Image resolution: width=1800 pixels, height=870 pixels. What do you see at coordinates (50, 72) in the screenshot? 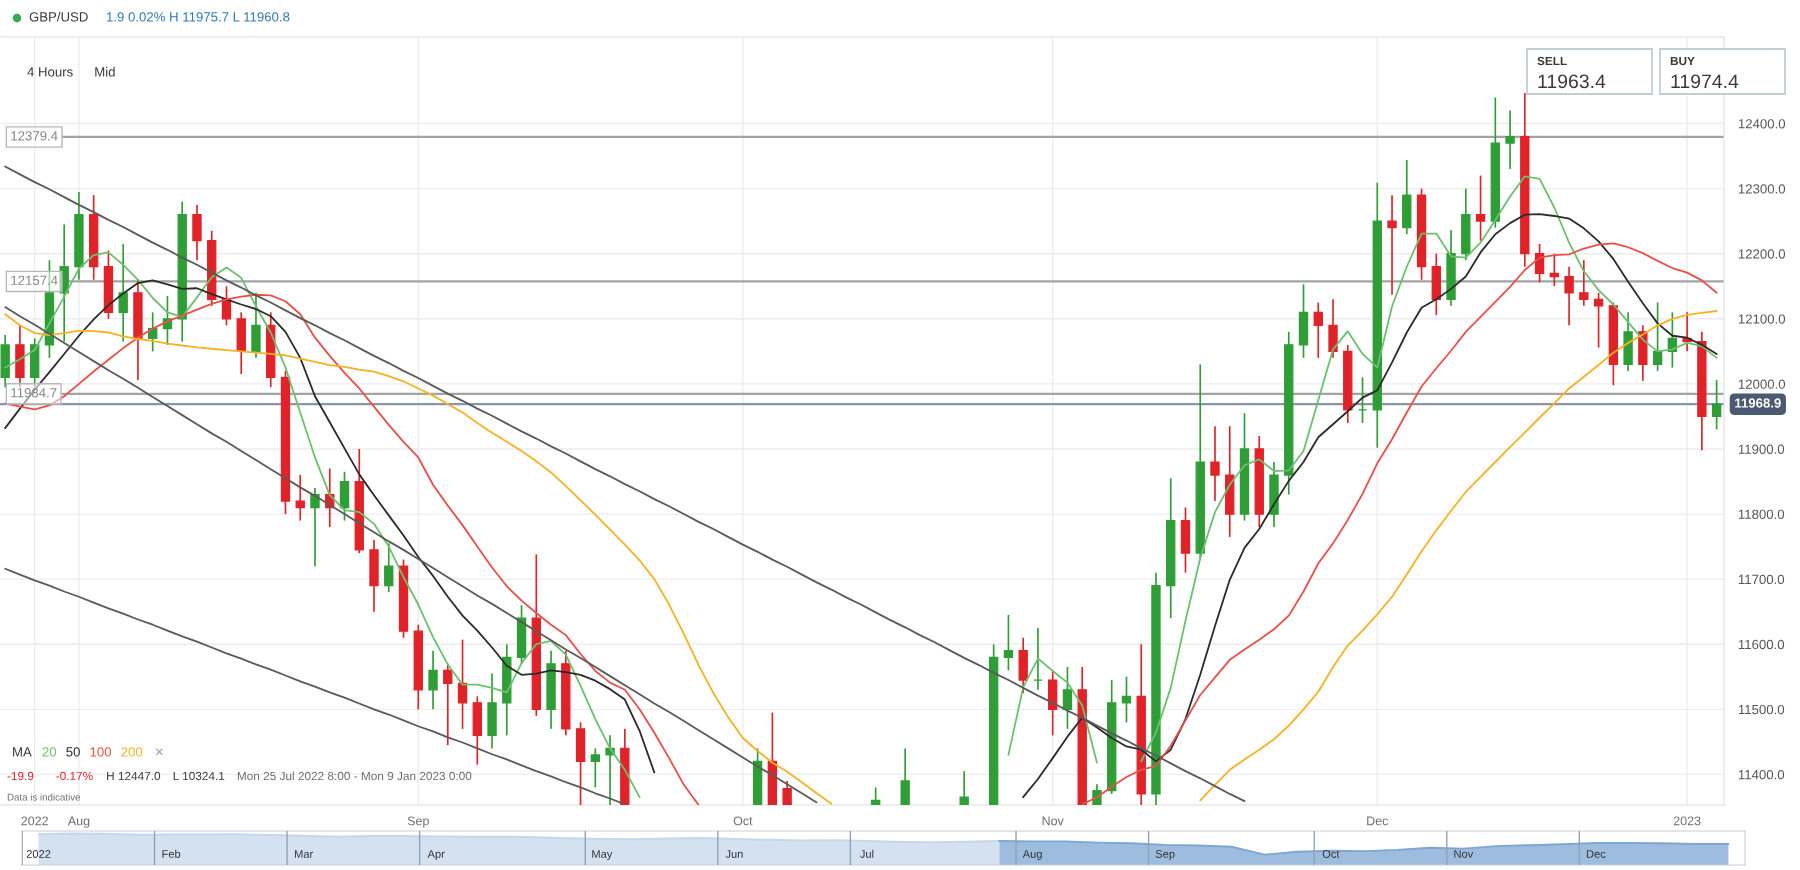
I see `annotation: 4 Hours` at bounding box center [50, 72].